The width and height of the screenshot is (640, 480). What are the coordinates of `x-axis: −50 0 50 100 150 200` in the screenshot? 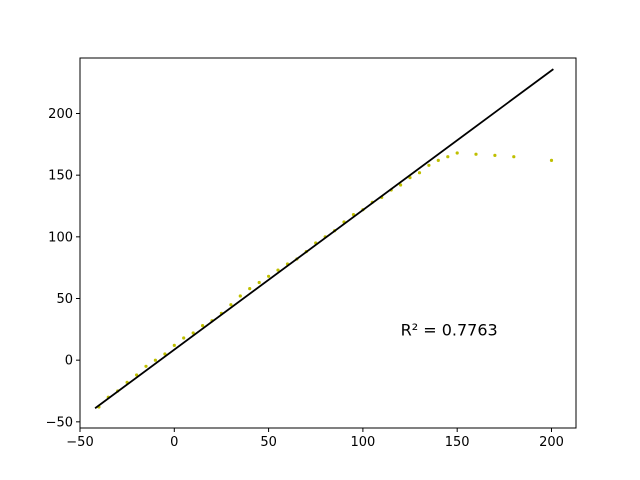 It's located at (315, 439).